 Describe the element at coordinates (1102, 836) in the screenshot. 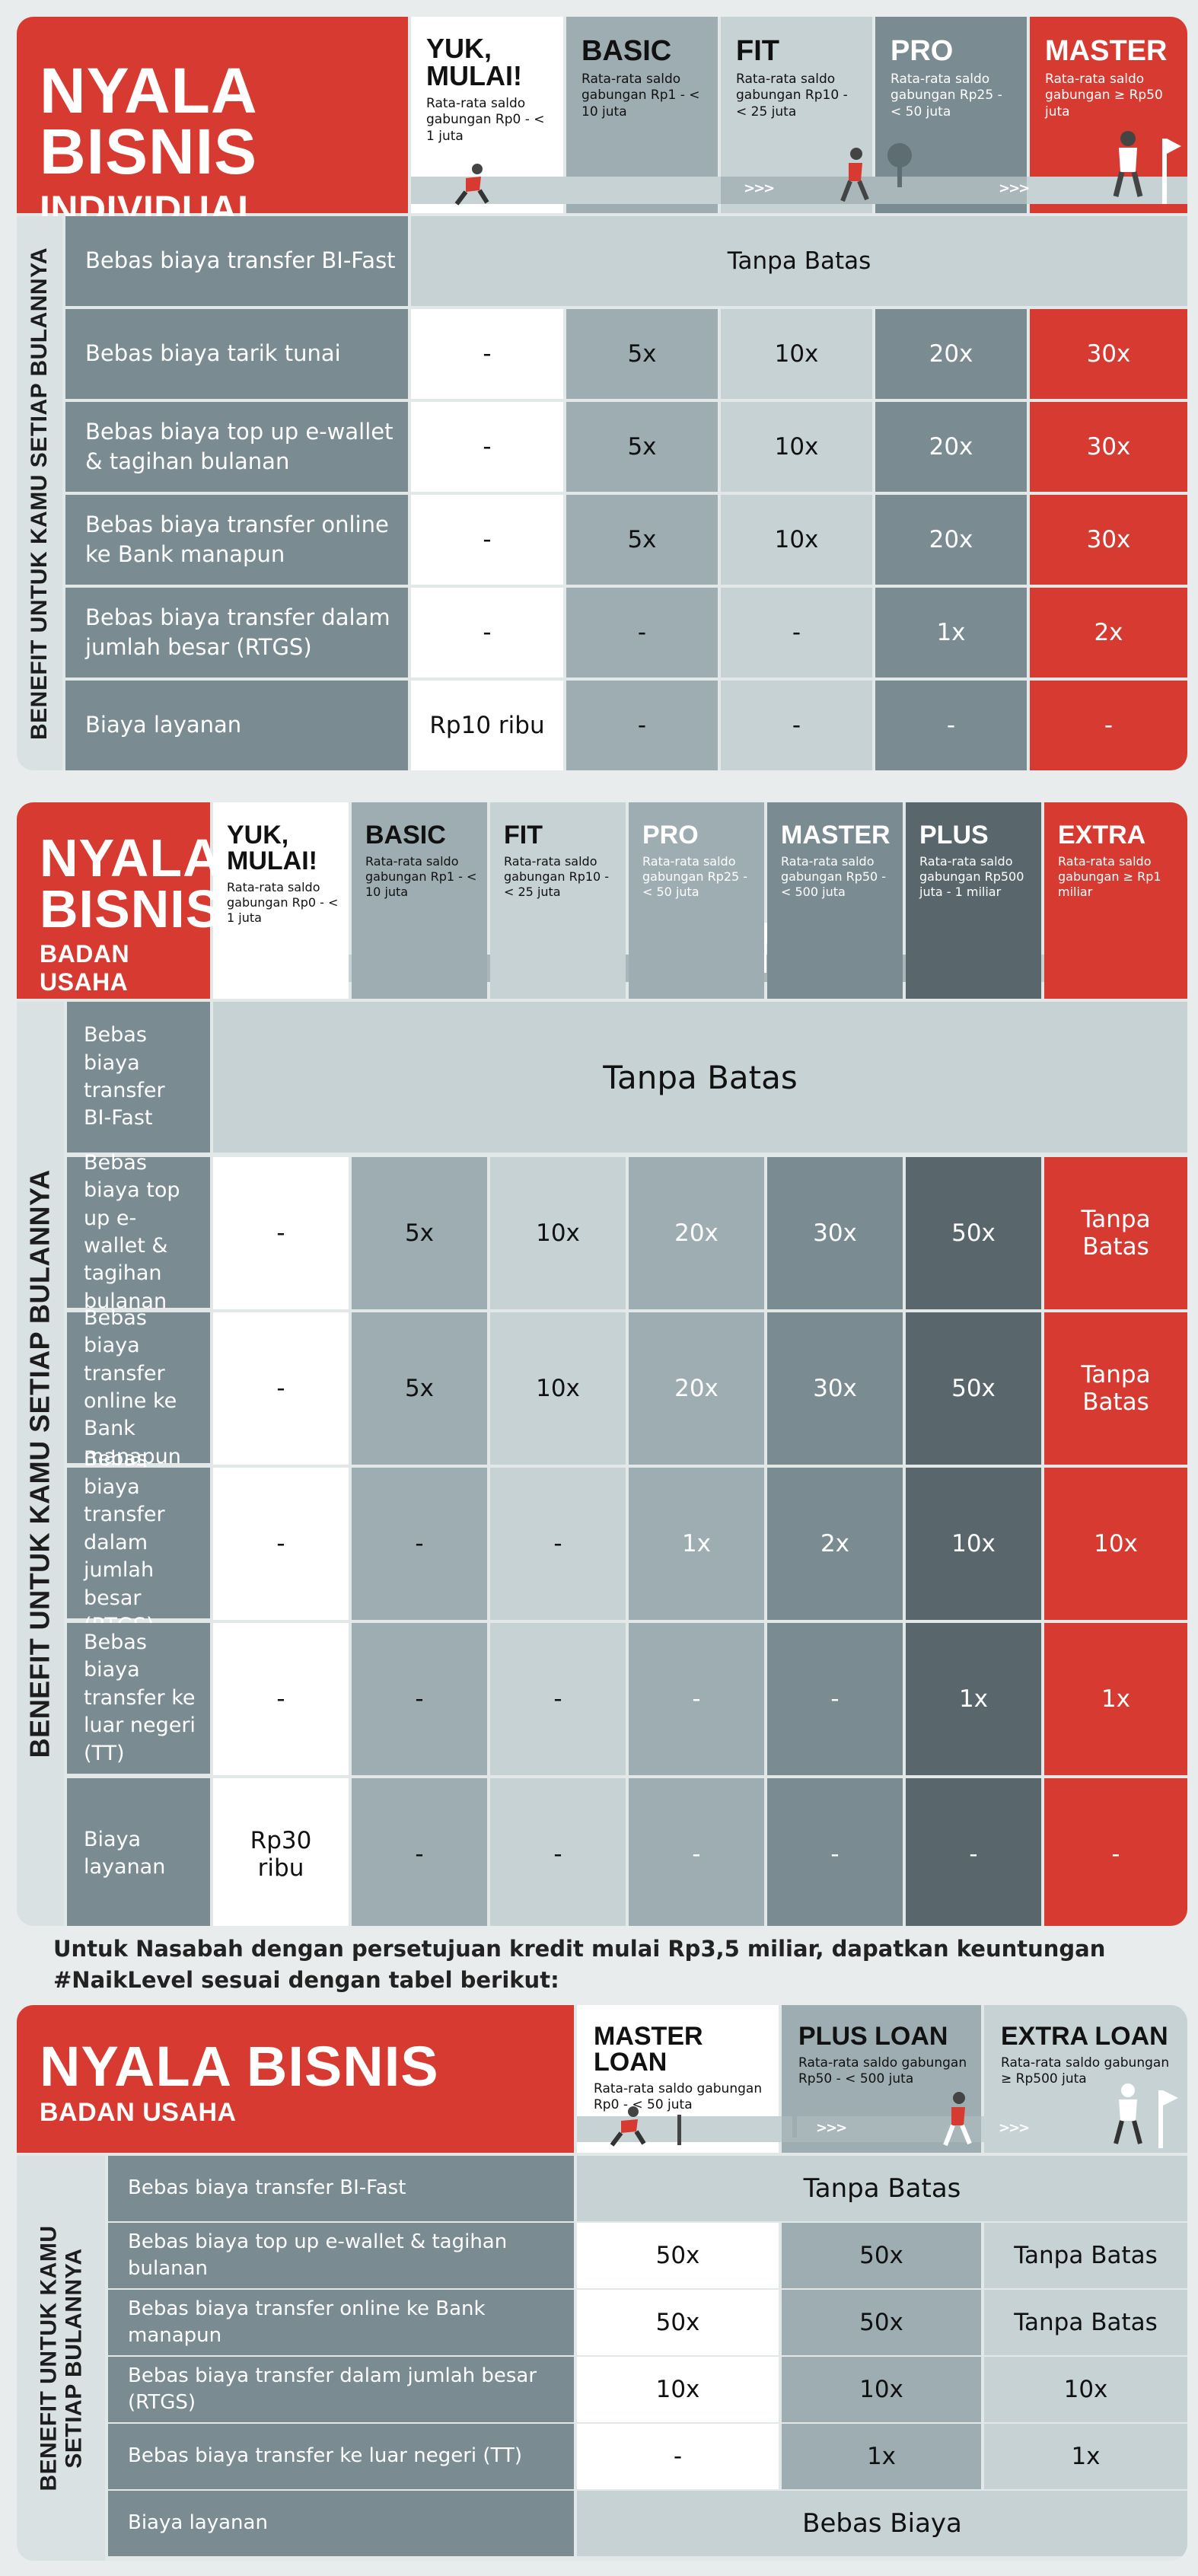

I see `tier-name: EXTRA` at that location.